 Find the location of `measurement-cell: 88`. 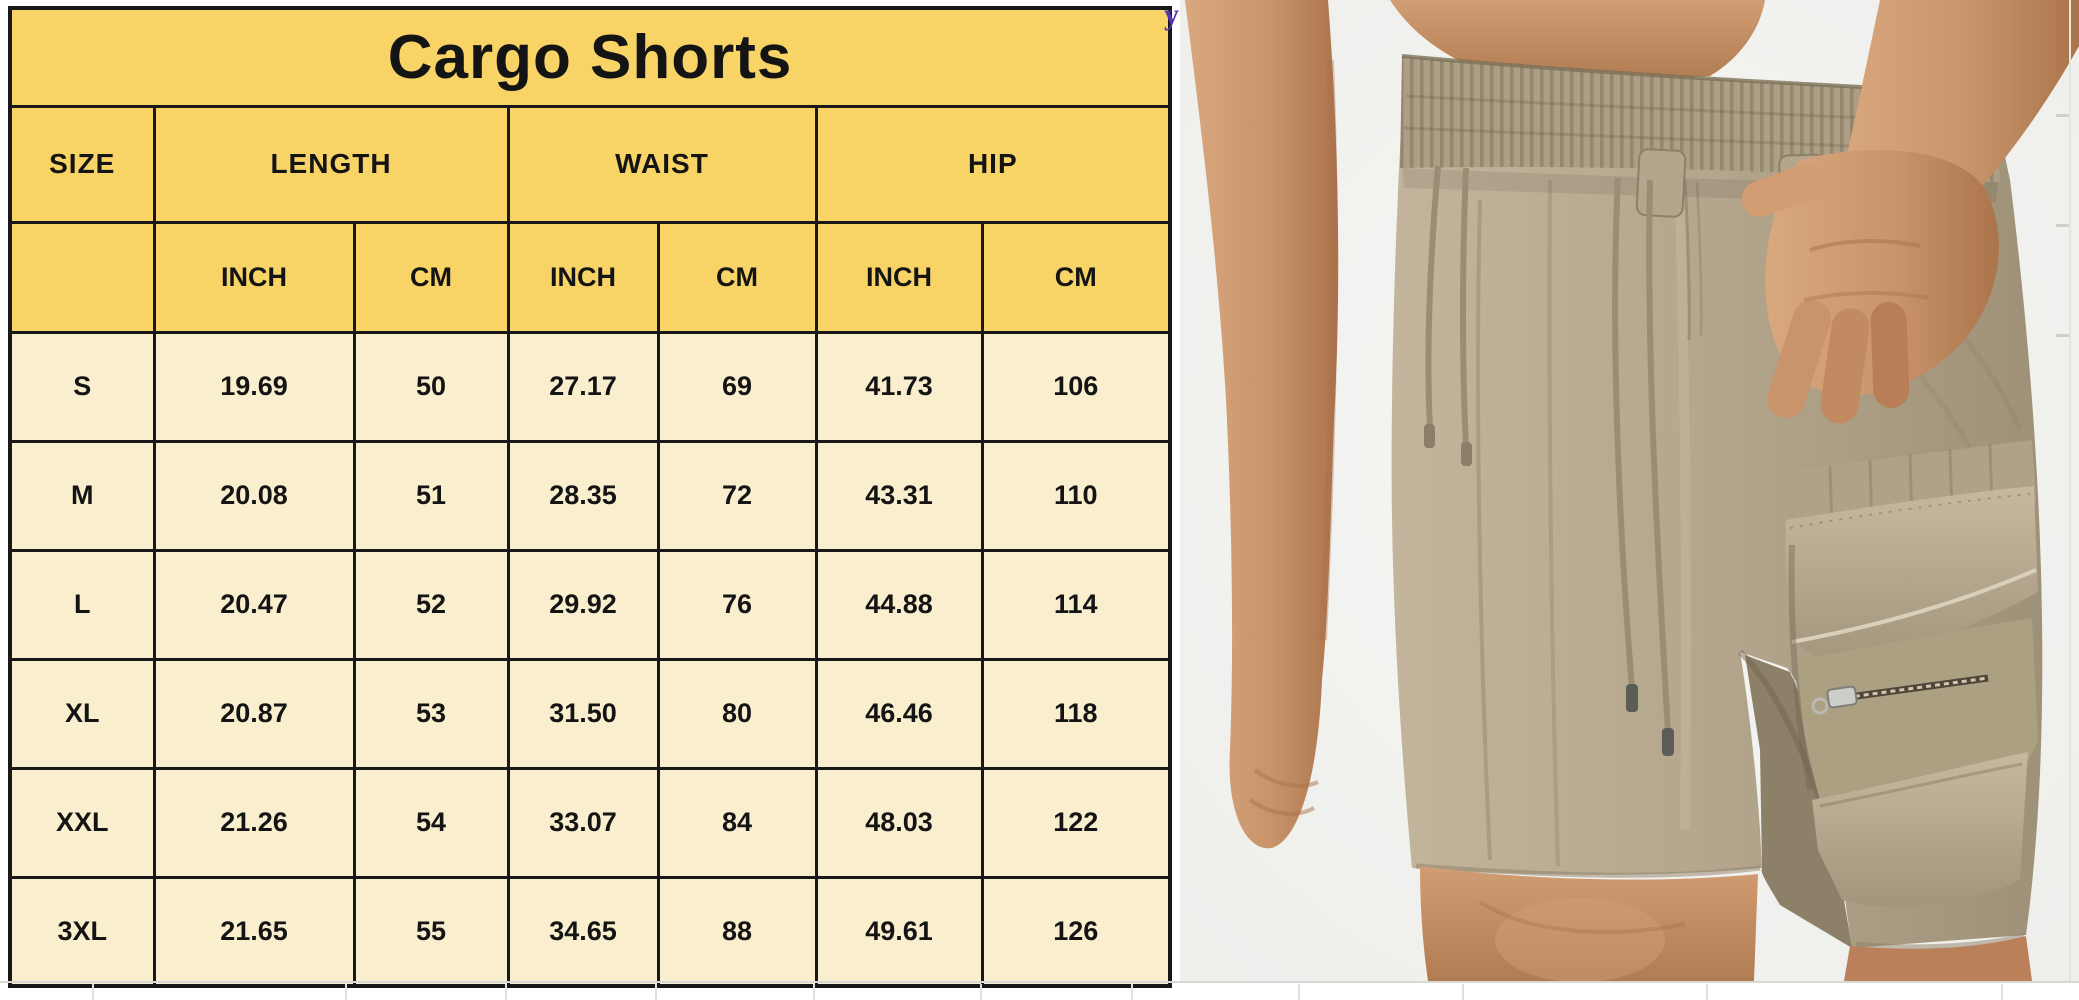

measurement-cell: 88 is located at coordinates (737, 931).